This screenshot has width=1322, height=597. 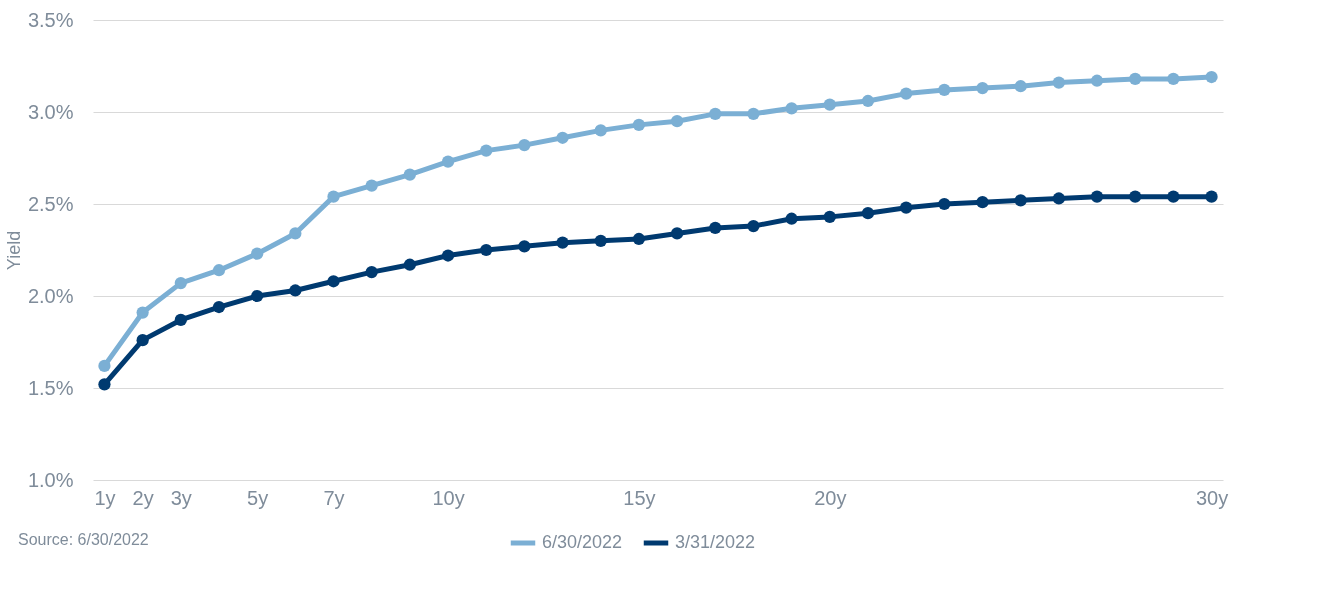 I want to click on y-tick-label: 1.0%, so click(x=50, y=479).